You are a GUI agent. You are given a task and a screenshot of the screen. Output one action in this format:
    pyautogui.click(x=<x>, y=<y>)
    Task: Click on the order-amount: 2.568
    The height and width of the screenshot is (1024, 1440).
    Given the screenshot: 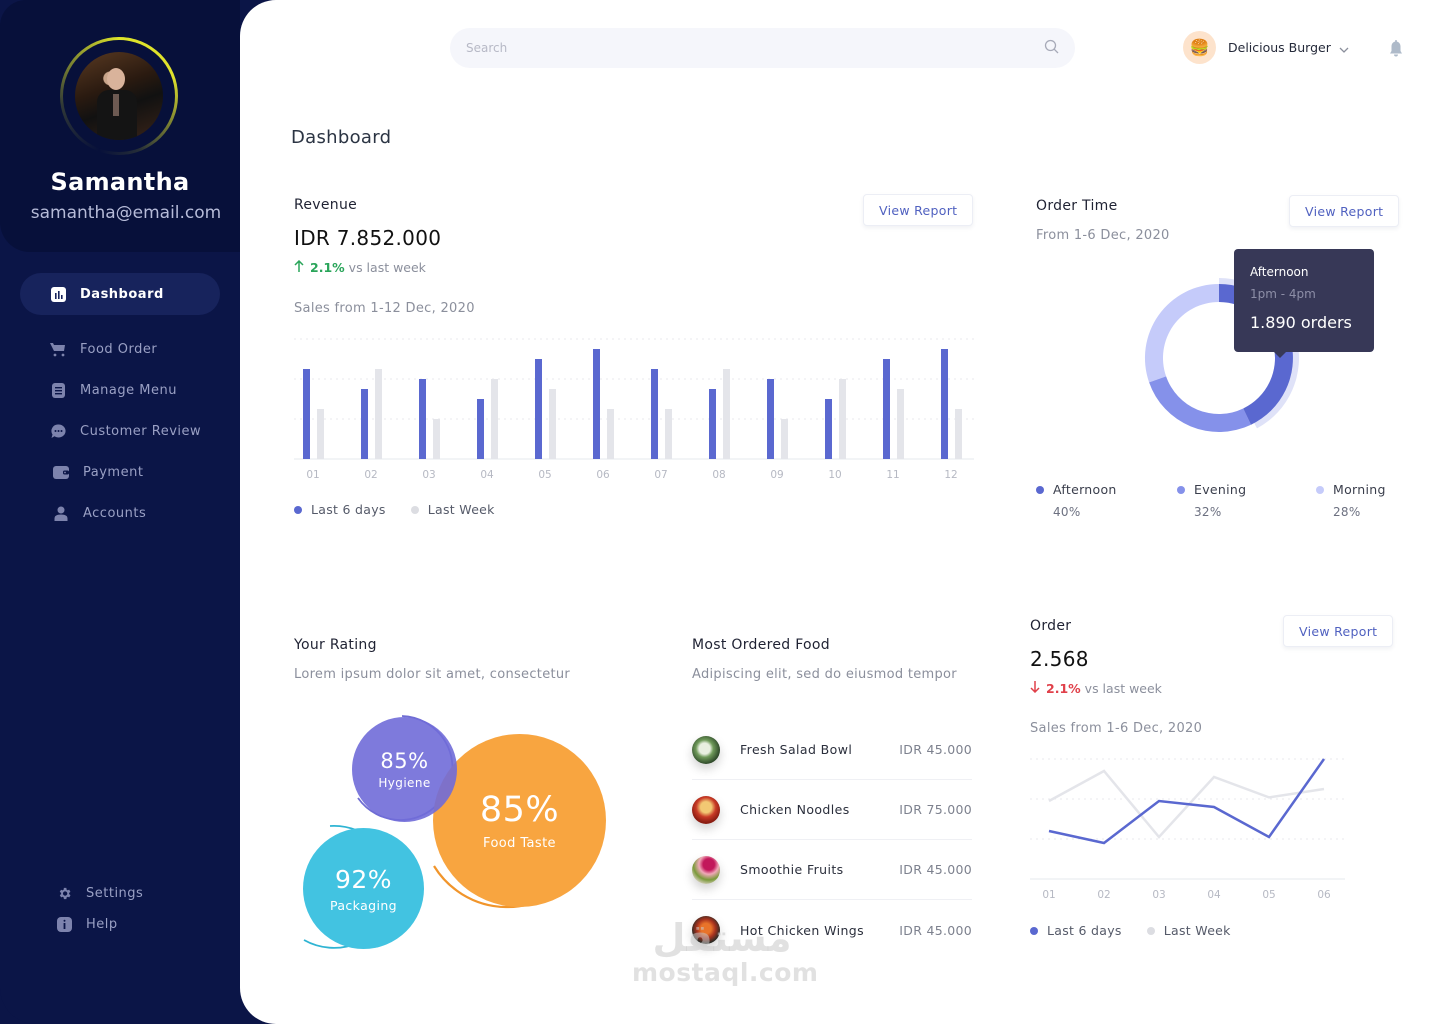 What is the action you would take?
    pyautogui.click(x=1059, y=659)
    